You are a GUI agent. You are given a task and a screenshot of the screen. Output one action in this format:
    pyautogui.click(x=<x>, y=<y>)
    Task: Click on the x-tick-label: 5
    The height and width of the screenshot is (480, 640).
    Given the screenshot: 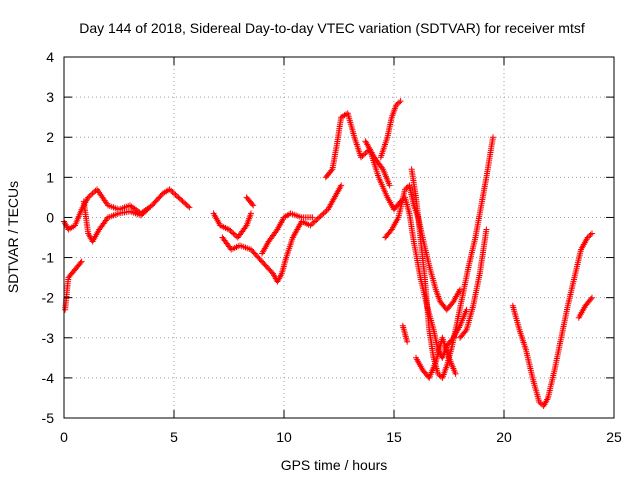 What is the action you would take?
    pyautogui.click(x=174, y=437)
    